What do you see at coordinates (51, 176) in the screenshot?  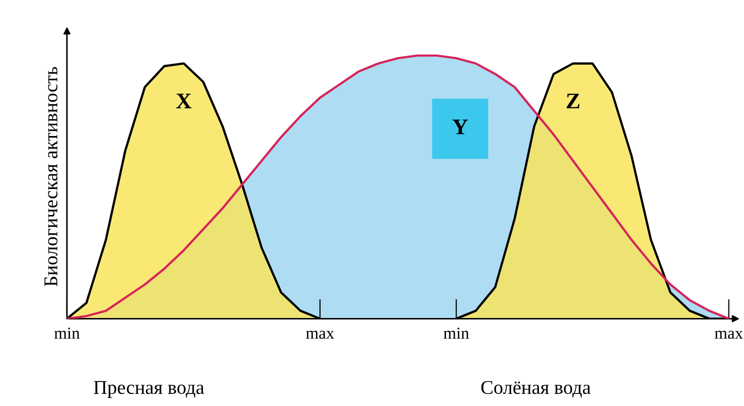 I see `y-axis-title: Биологическая активность` at bounding box center [51, 176].